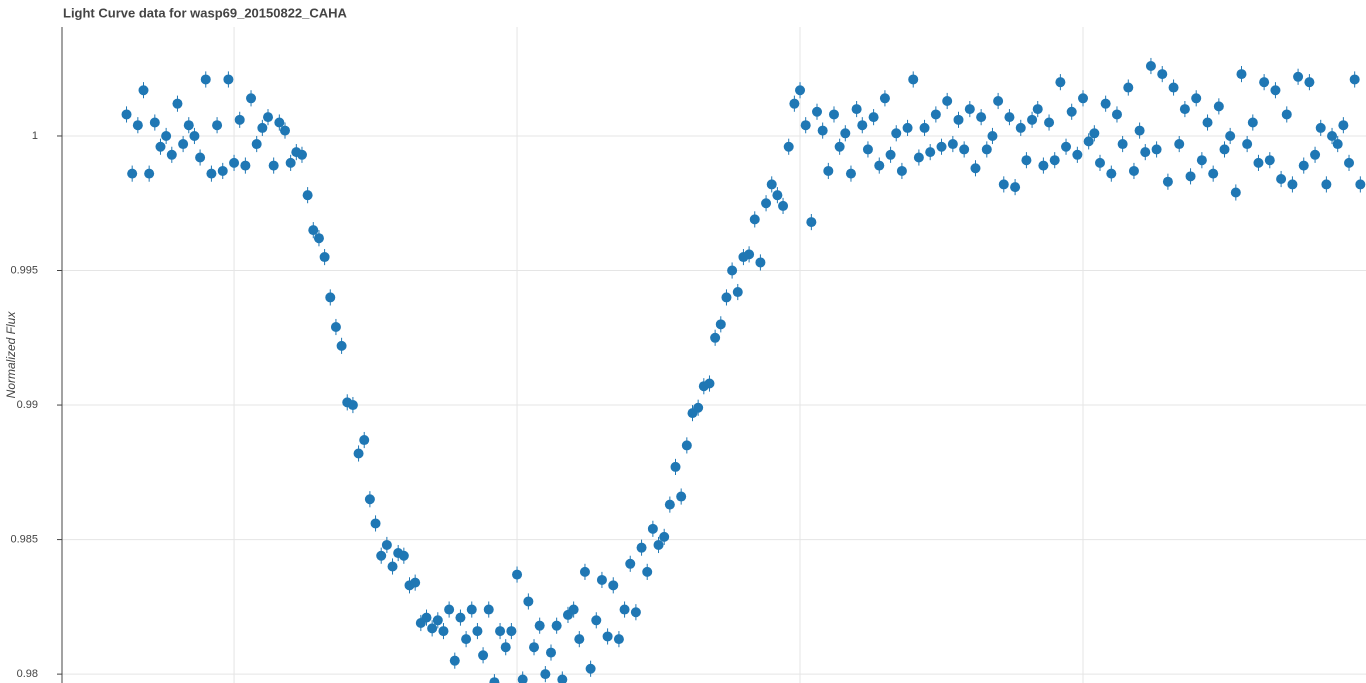 This screenshot has width=1366, height=683. Describe the element at coordinates (27, 405) in the screenshot. I see `y-tick-label: 0.99` at that location.